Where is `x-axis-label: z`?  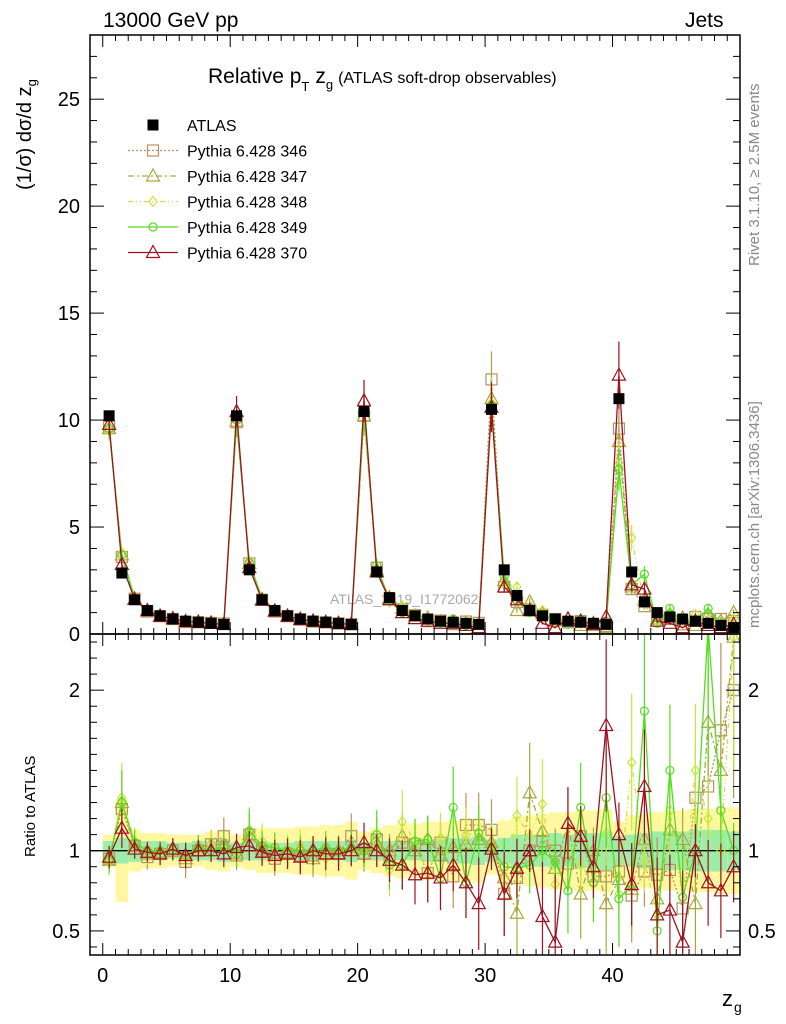
x-axis-label: z is located at coordinates (727, 998).